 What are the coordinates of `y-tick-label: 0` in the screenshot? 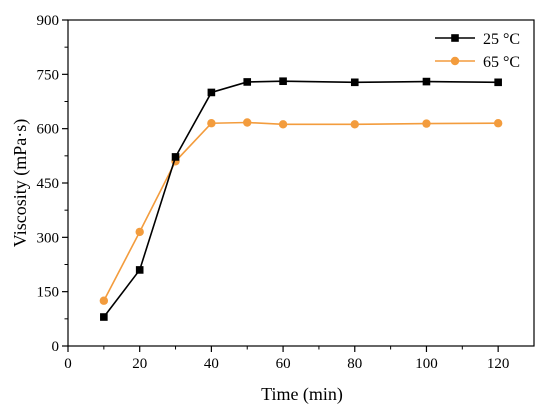 It's located at (56, 347).